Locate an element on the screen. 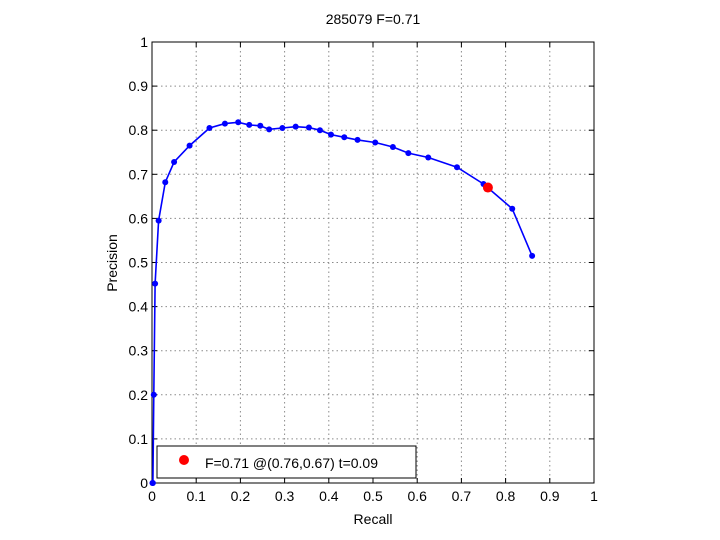 Image resolution: width=720 pixels, height=540 pixels. x-tick-label: 0.6 is located at coordinates (417, 496).